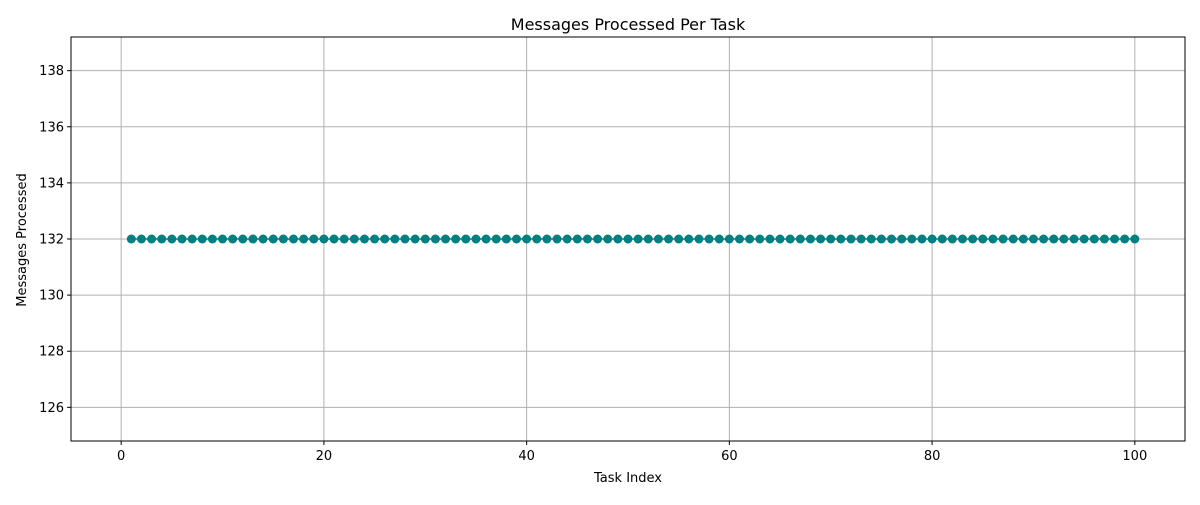  Describe the element at coordinates (51, 408) in the screenshot. I see `y-tick-label: 126` at that location.